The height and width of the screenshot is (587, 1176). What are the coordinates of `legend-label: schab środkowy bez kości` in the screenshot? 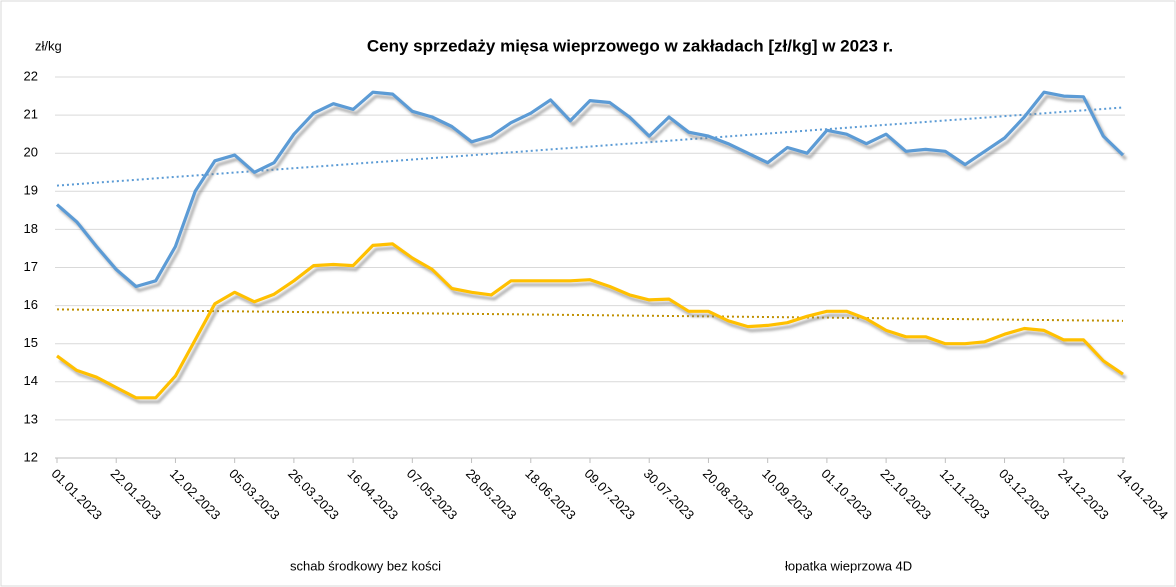 It's located at (365, 565).